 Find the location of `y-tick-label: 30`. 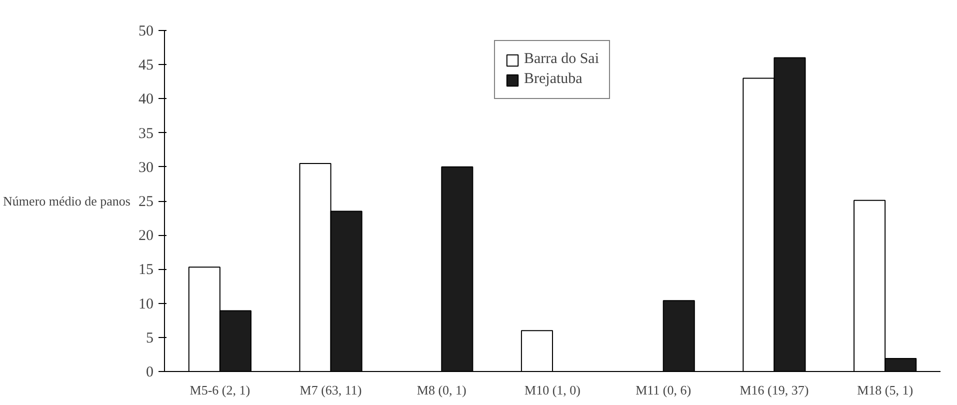

y-tick-label: 30 is located at coordinates (146, 168).